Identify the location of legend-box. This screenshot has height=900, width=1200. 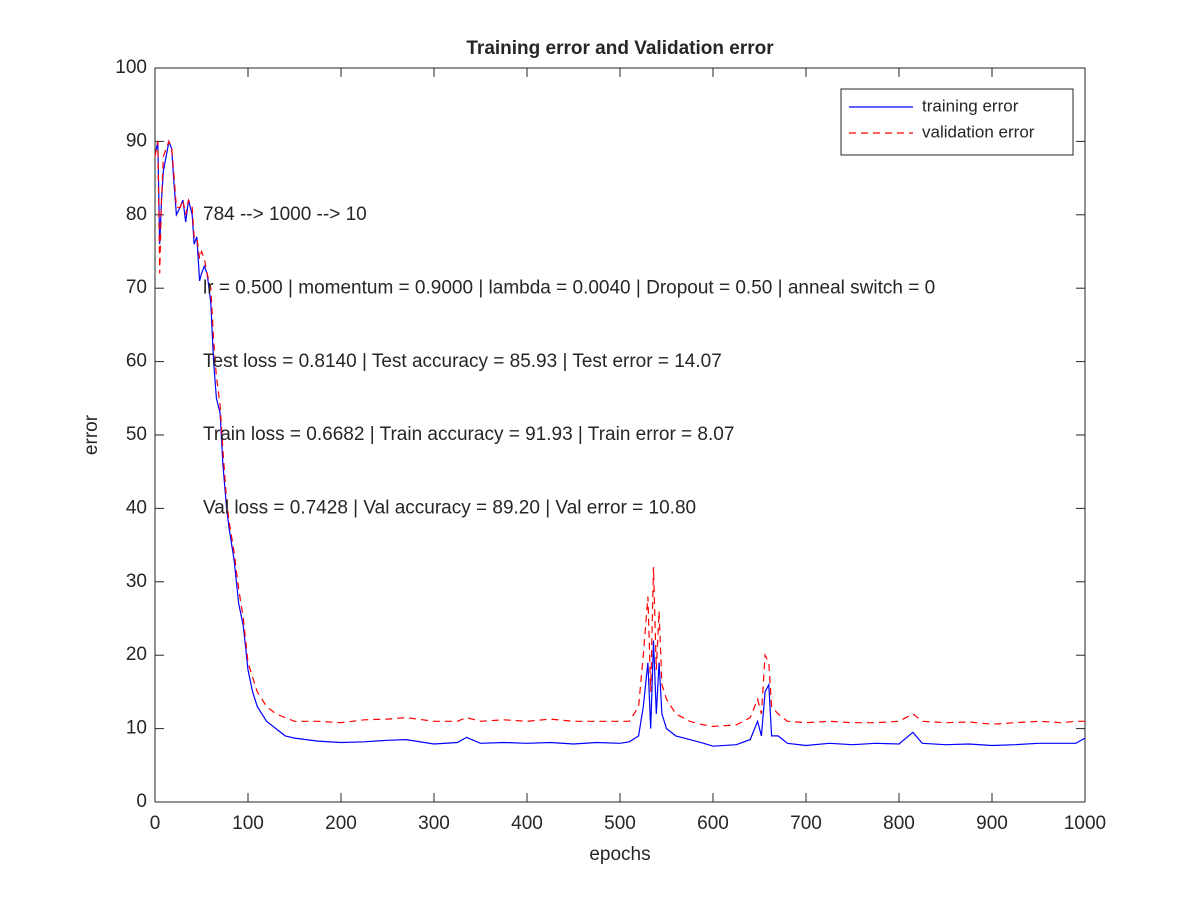
(957, 122).